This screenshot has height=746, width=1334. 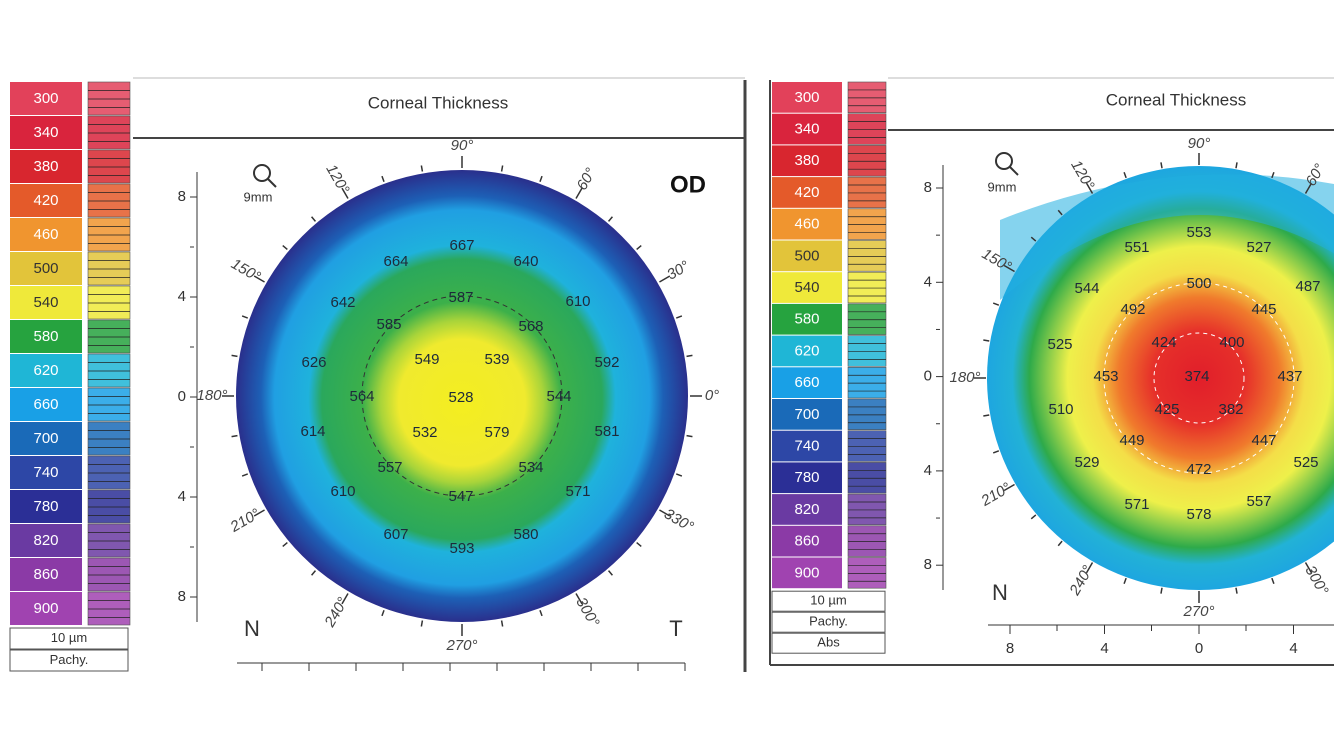 I want to click on thickness-value: 642, so click(x=342, y=302).